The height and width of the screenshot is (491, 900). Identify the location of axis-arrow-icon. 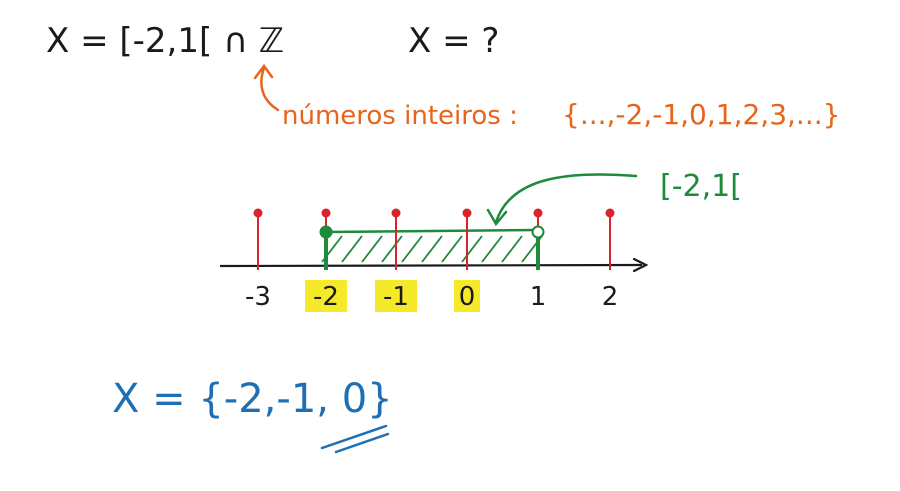
(640, 265).